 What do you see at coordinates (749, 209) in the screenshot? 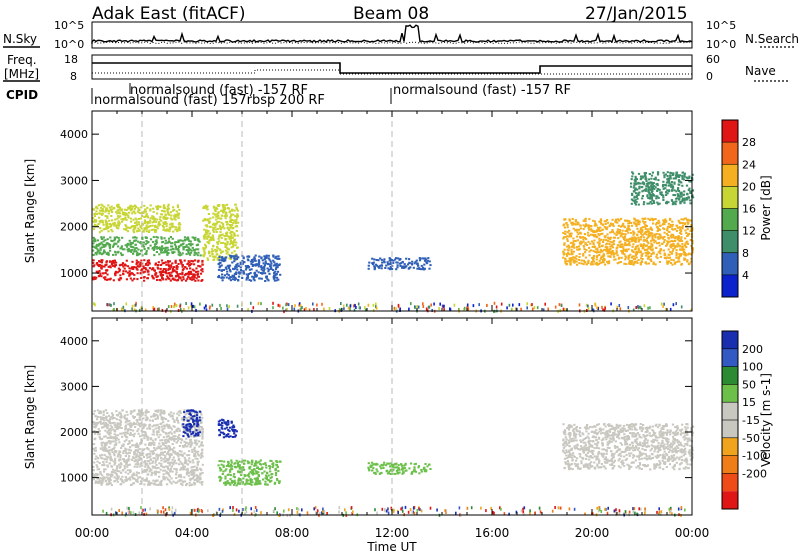
I see `power-colorbar-tick-3: 16` at bounding box center [749, 209].